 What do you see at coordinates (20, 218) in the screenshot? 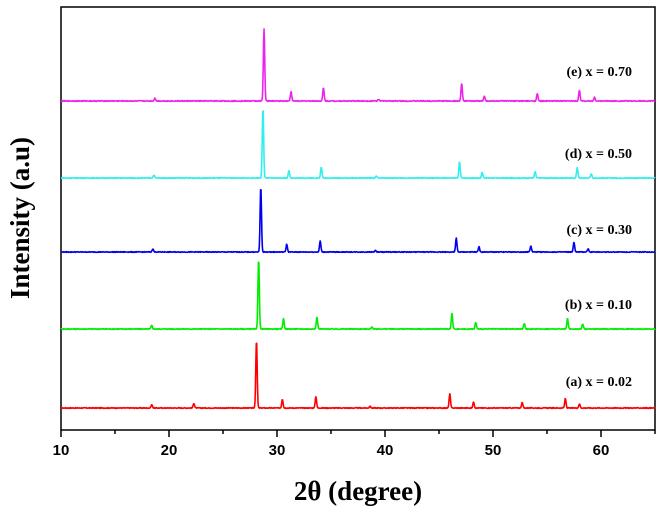
I see `y-axis-title: Intensity (a.u)` at bounding box center [20, 218].